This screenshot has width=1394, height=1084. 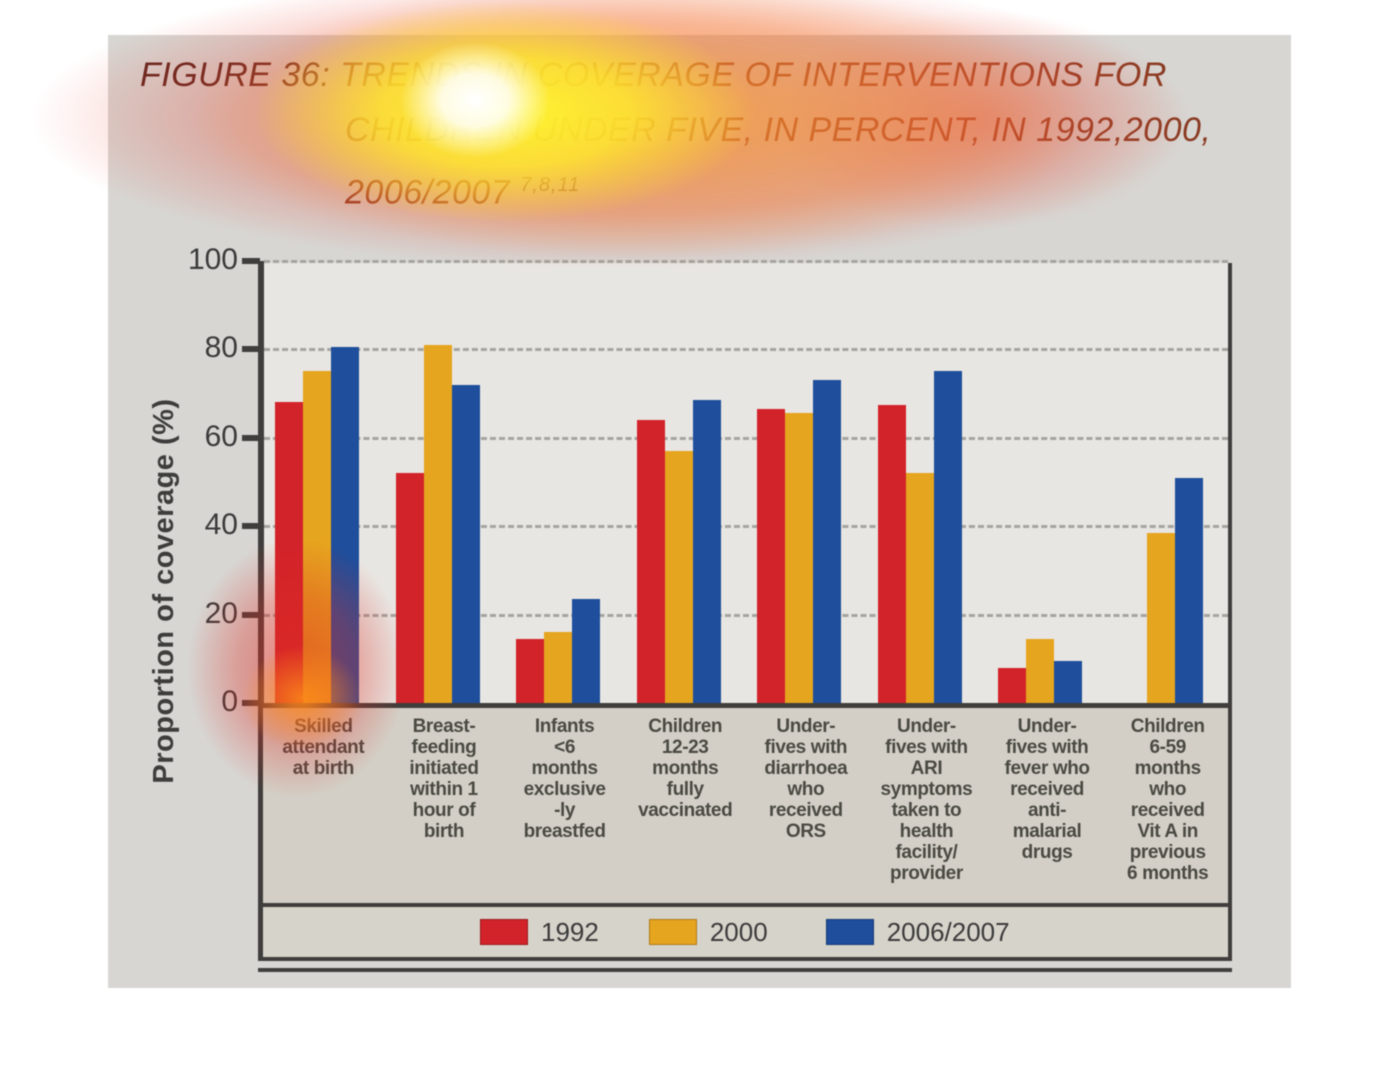 I want to click on y-axis-title: Proportion of coverage (%), so click(x=164, y=591).